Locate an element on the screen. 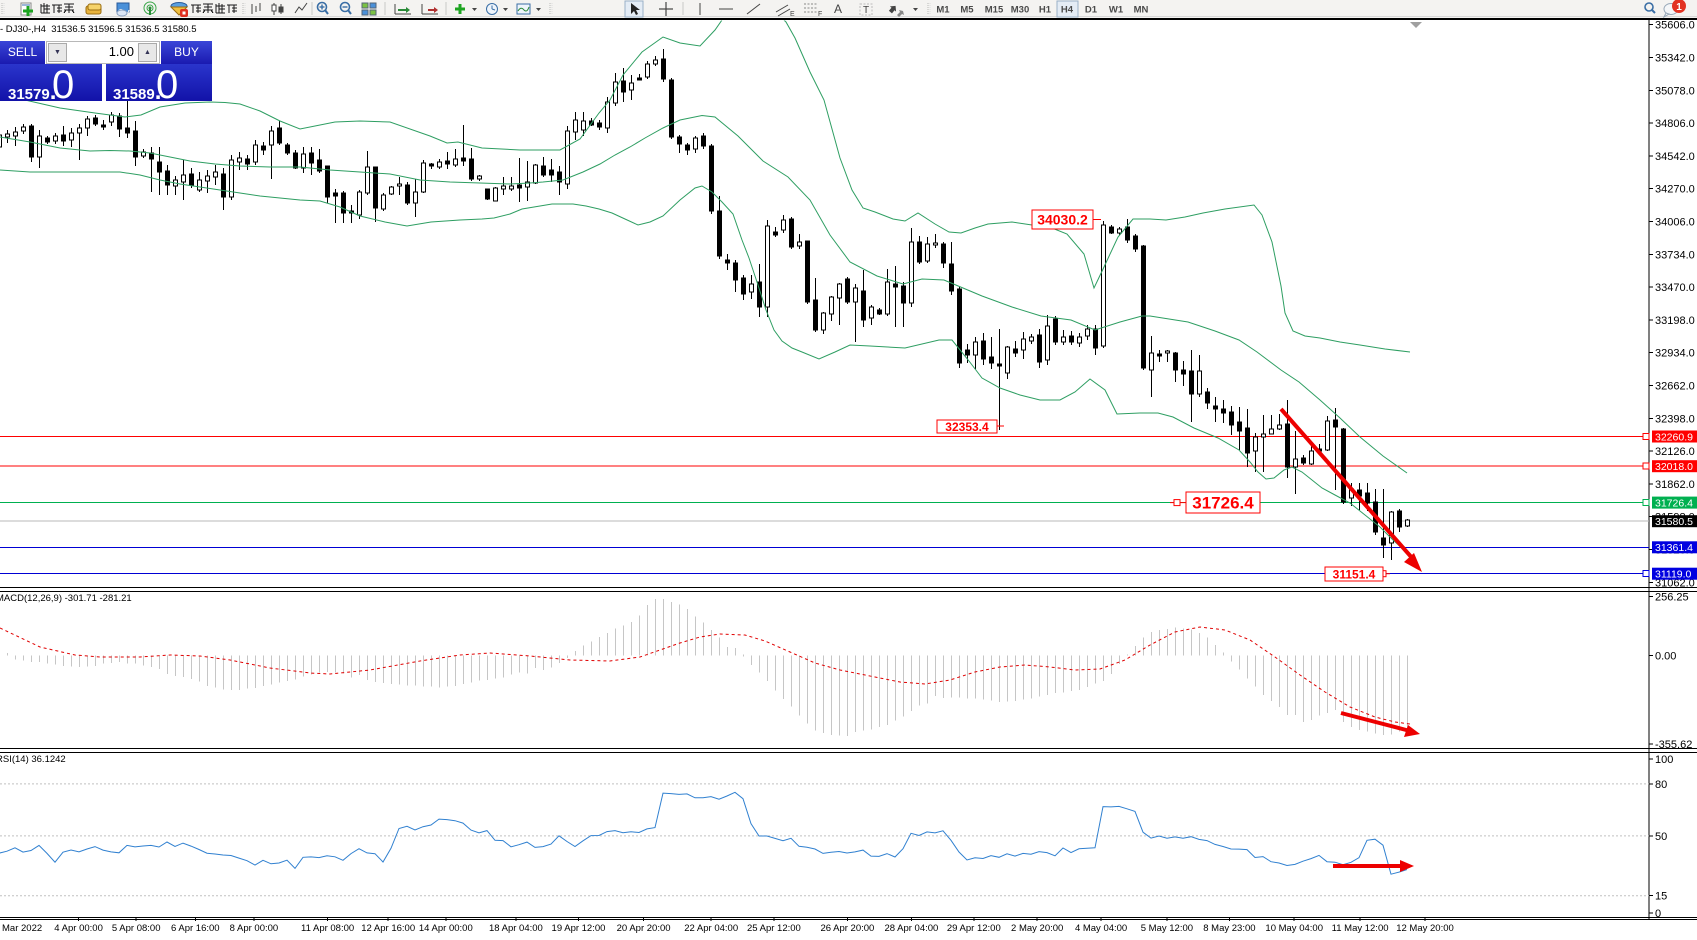 This screenshot has height=940, width=1697. svg-text: 28 Apr 04:00 is located at coordinates (911, 928).